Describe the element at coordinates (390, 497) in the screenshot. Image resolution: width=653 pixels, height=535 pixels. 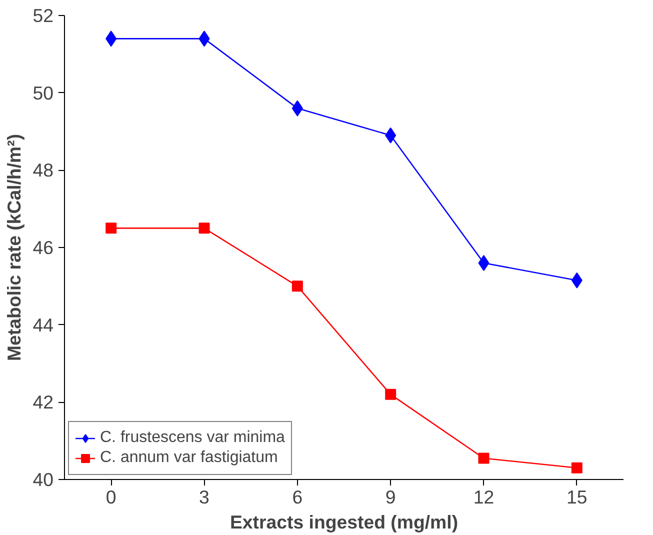
I see `x-tick-label: 9` at that location.